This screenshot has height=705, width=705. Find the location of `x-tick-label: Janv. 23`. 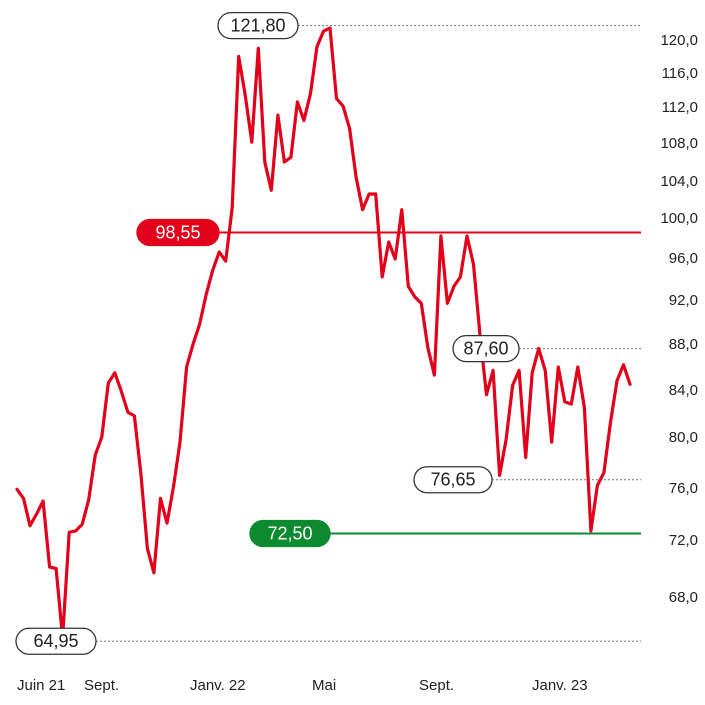

x-tick-label: Janv. 23 is located at coordinates (560, 685).